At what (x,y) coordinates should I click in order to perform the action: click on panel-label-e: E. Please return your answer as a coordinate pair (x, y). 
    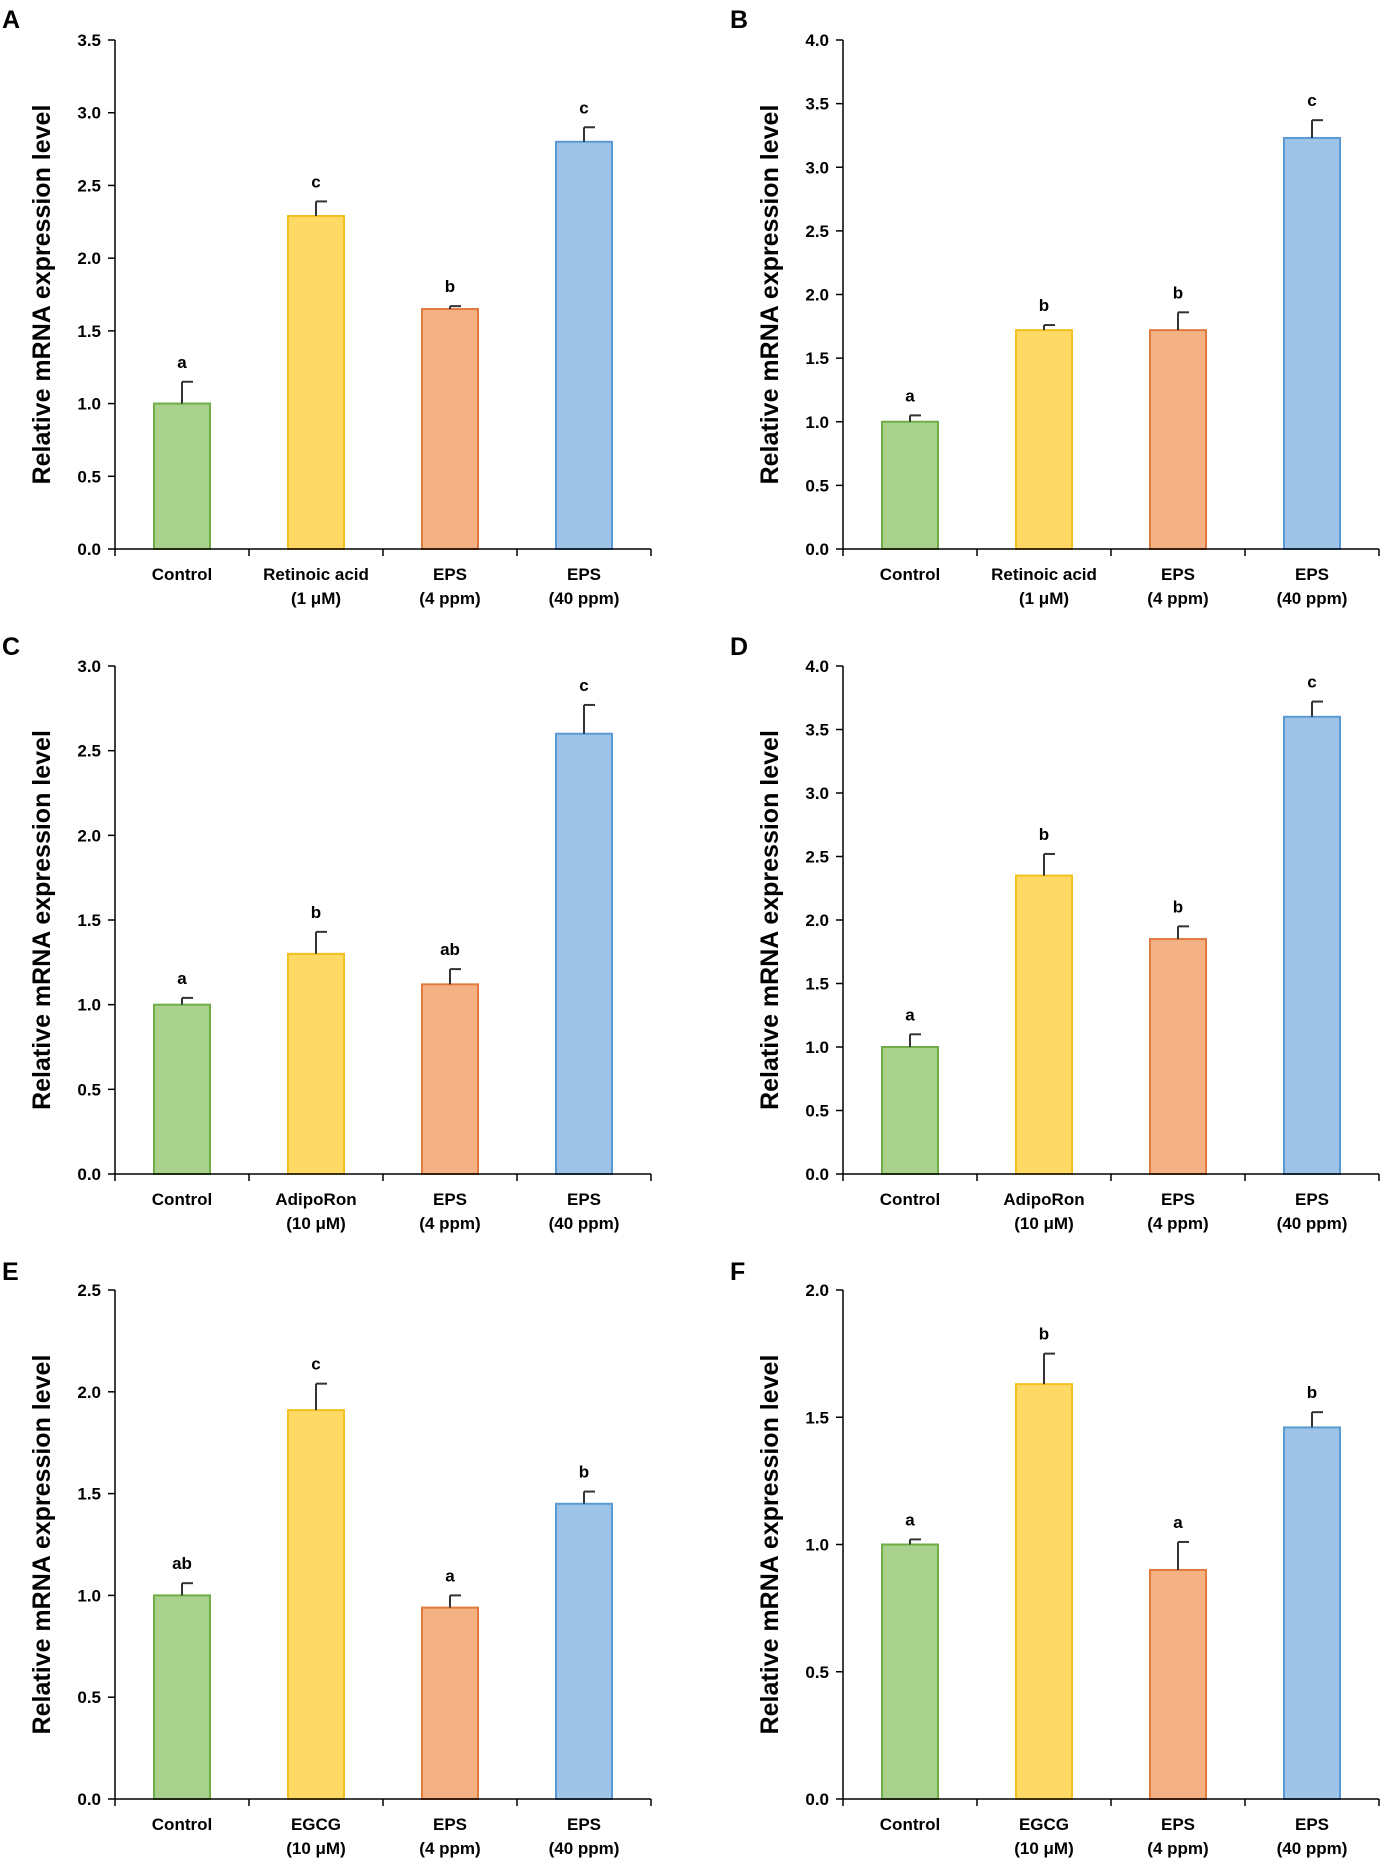
    Looking at the image, I should click on (10, 1272).